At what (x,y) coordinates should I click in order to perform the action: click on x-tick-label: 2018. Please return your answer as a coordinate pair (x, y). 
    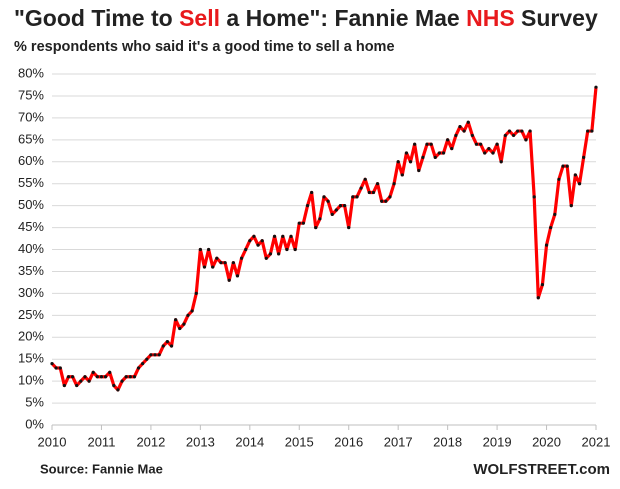
    Looking at the image, I should click on (447, 441).